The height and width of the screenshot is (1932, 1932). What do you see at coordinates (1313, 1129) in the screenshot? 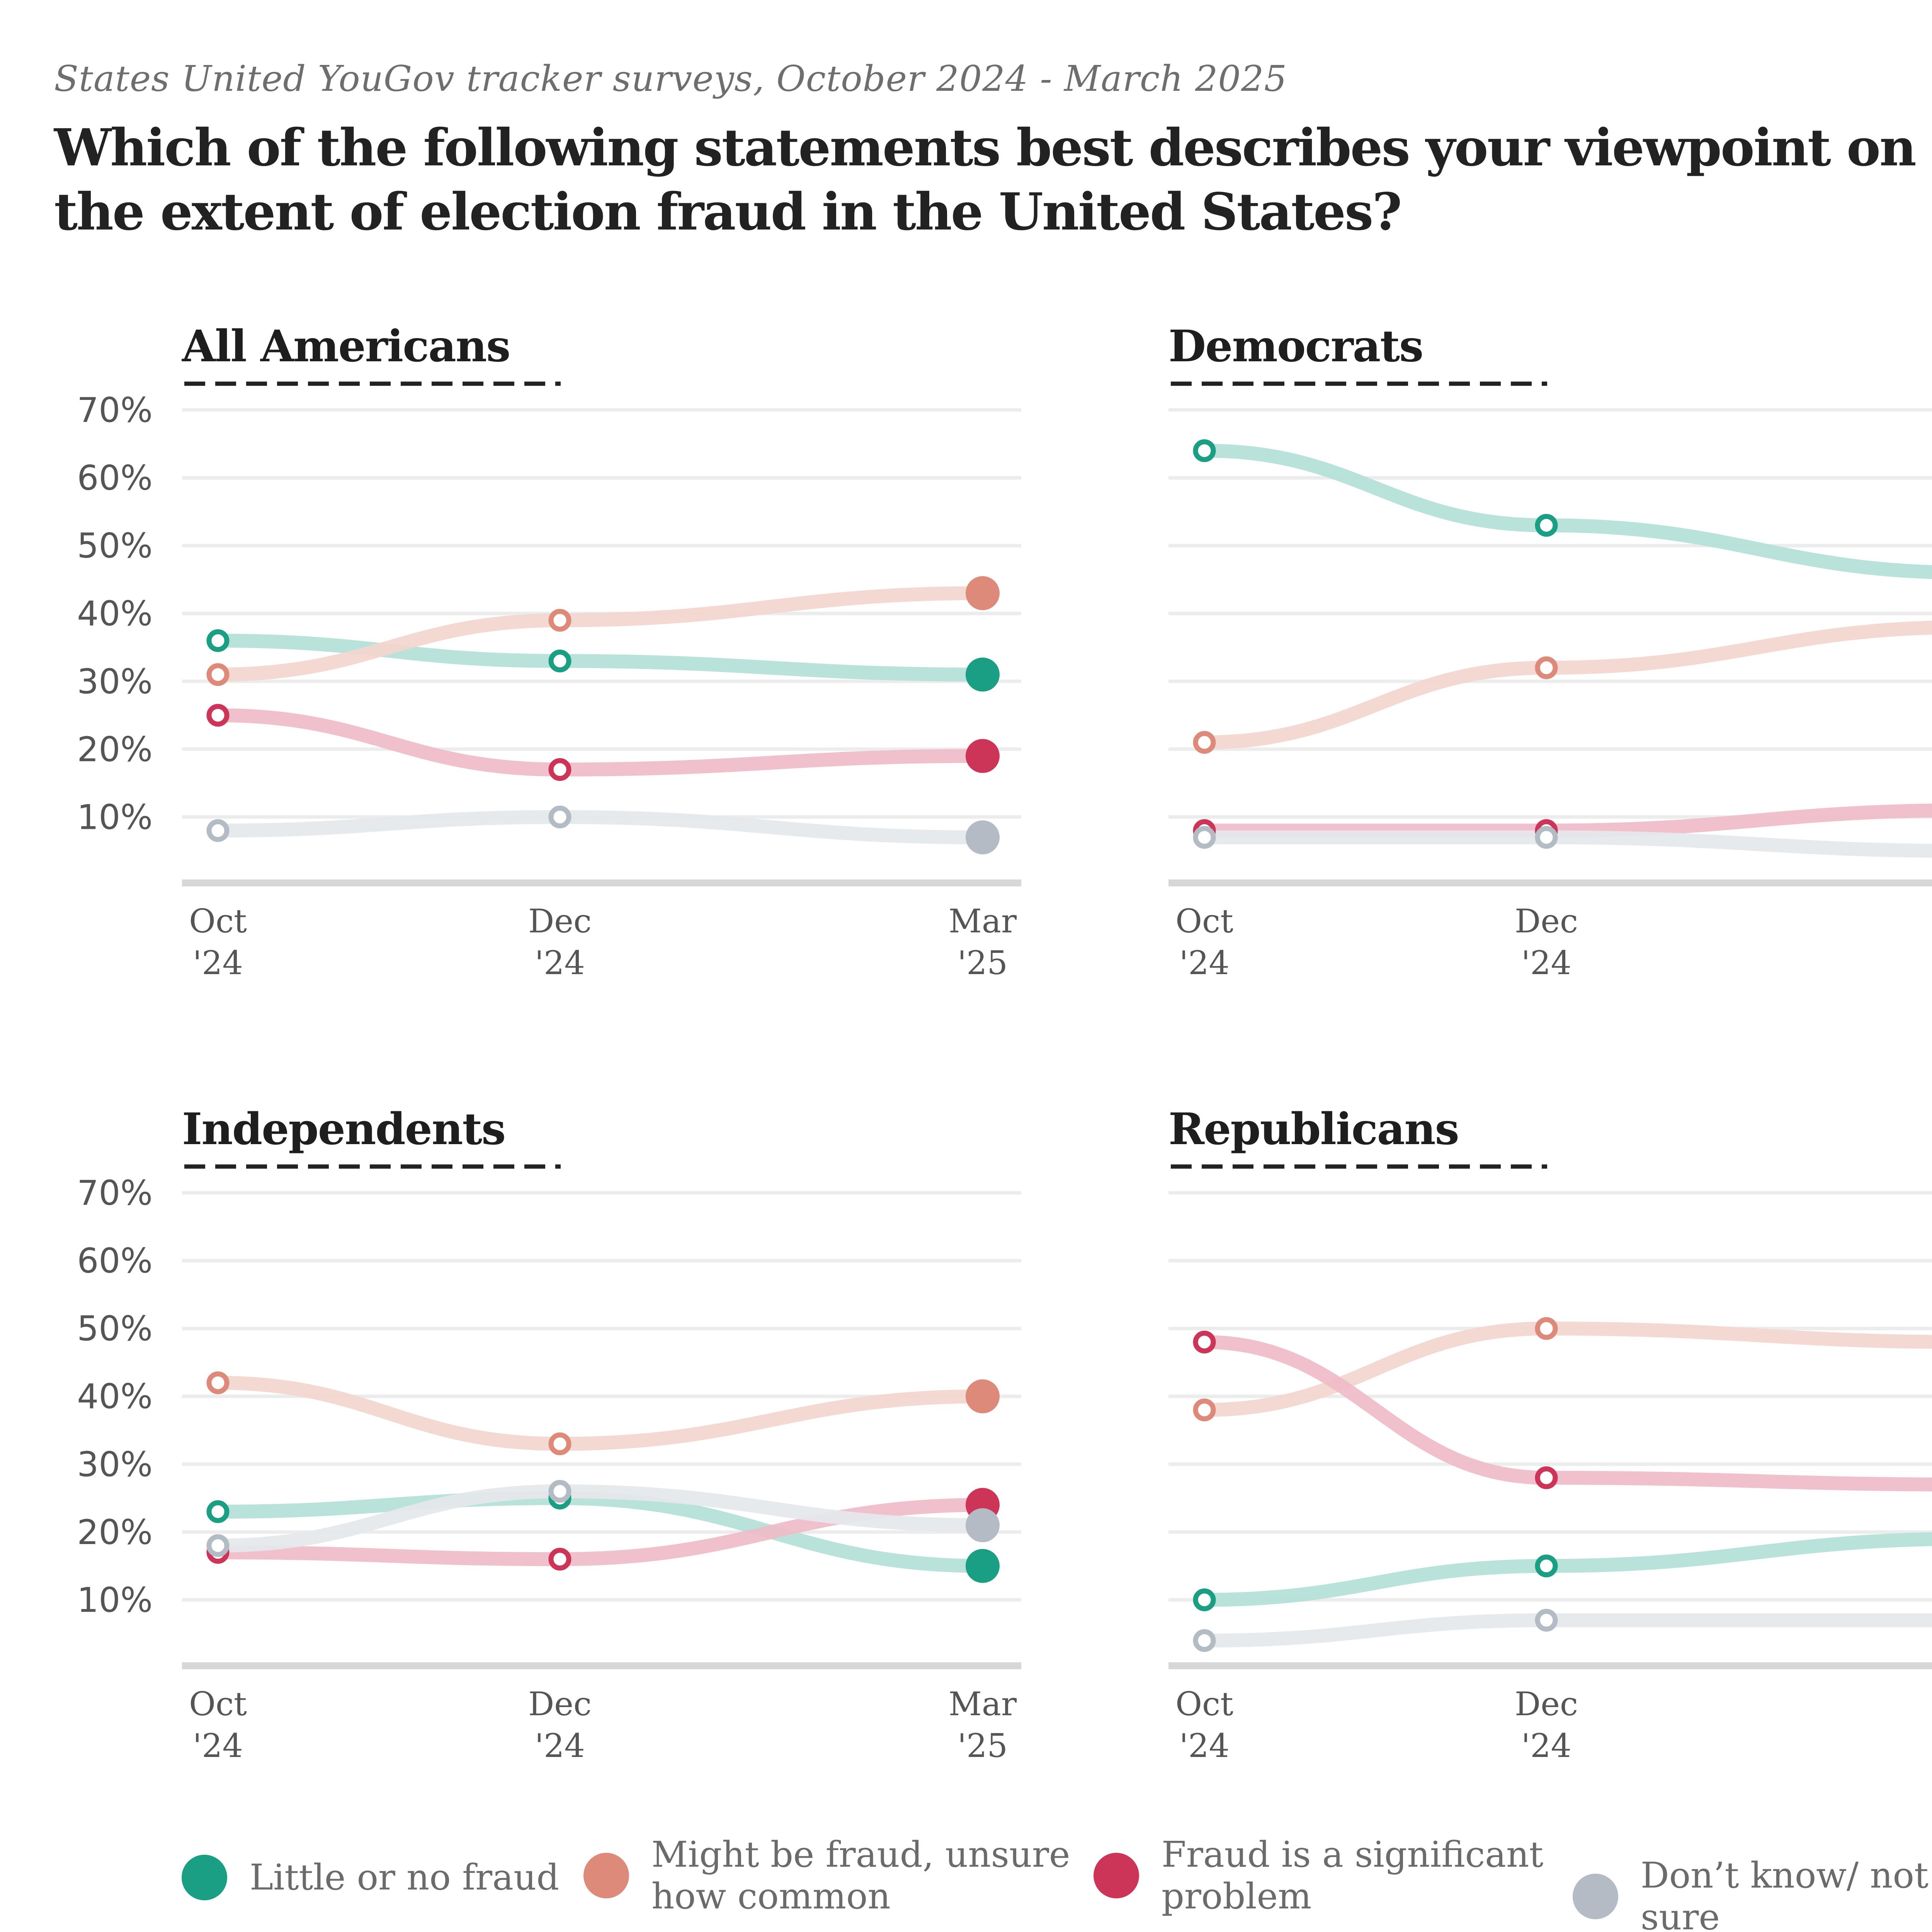
I see `panel-title: Republicans` at bounding box center [1313, 1129].